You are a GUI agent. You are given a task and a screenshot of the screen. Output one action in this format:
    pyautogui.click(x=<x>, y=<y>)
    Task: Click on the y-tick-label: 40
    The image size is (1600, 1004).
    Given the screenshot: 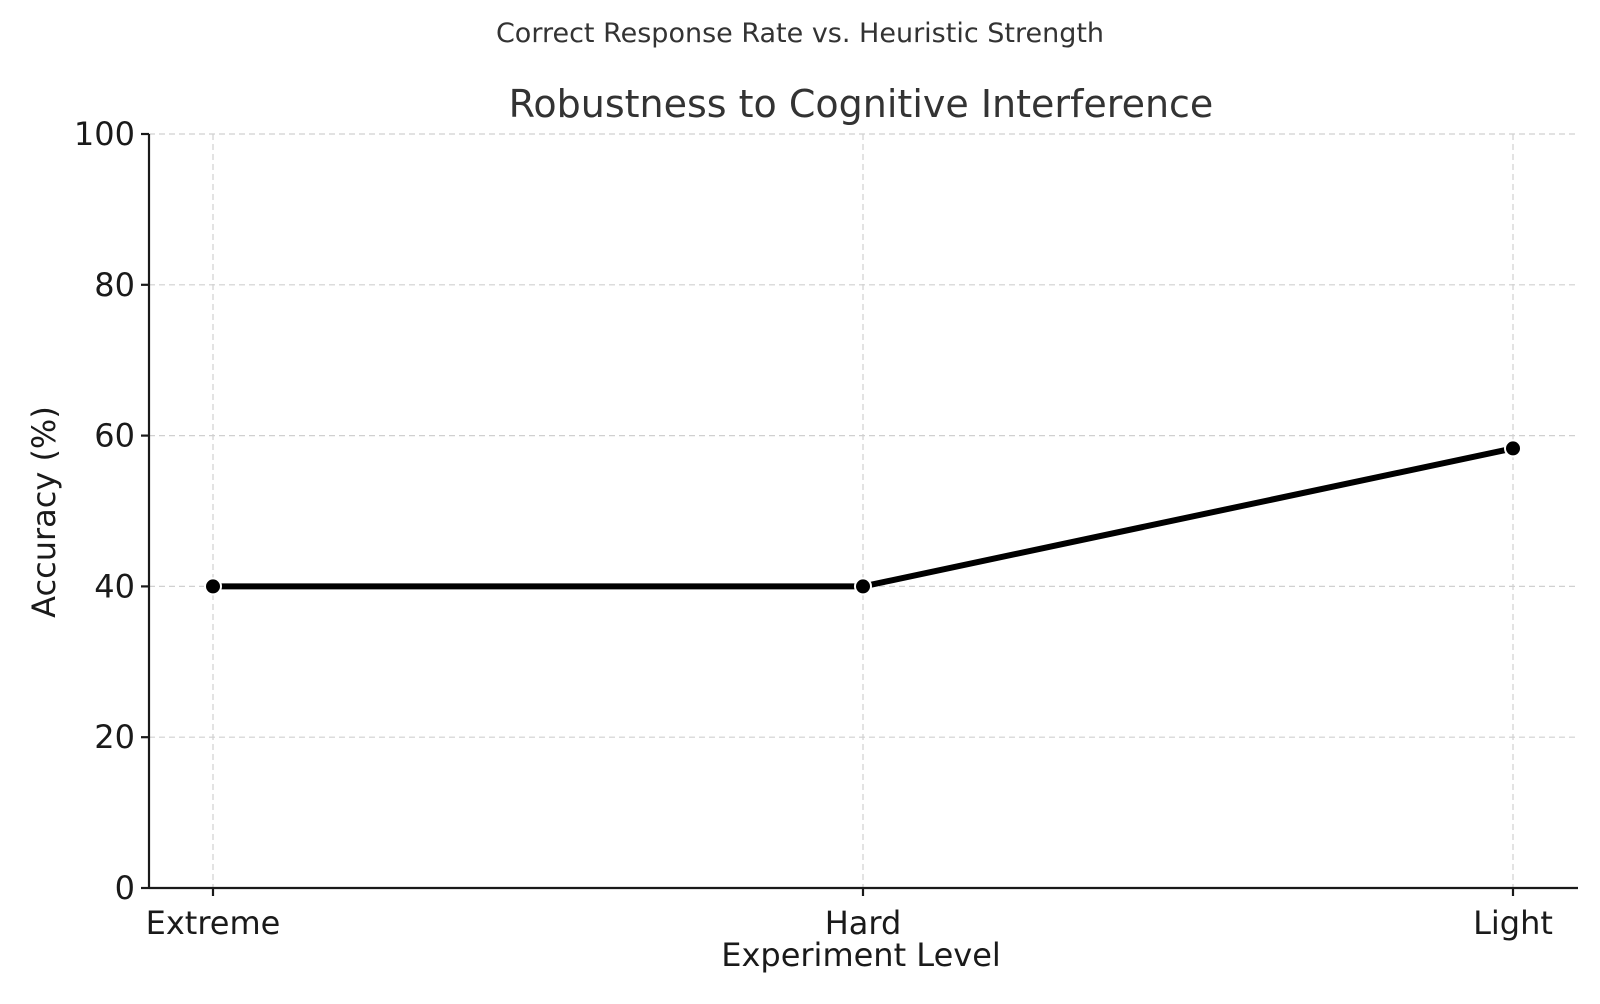 What is the action you would take?
    pyautogui.click(x=114, y=586)
    